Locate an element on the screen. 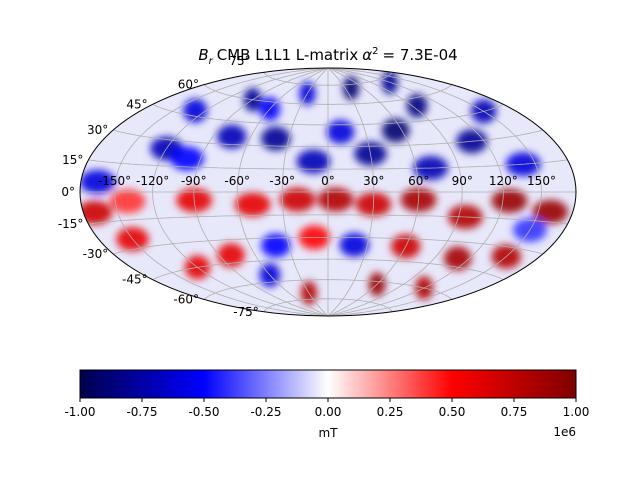 The width and height of the screenshot is (640, 480). chart-title: Br CMB L1L1 L-matrix α2 = 7.3E-04 is located at coordinates (327, 56).